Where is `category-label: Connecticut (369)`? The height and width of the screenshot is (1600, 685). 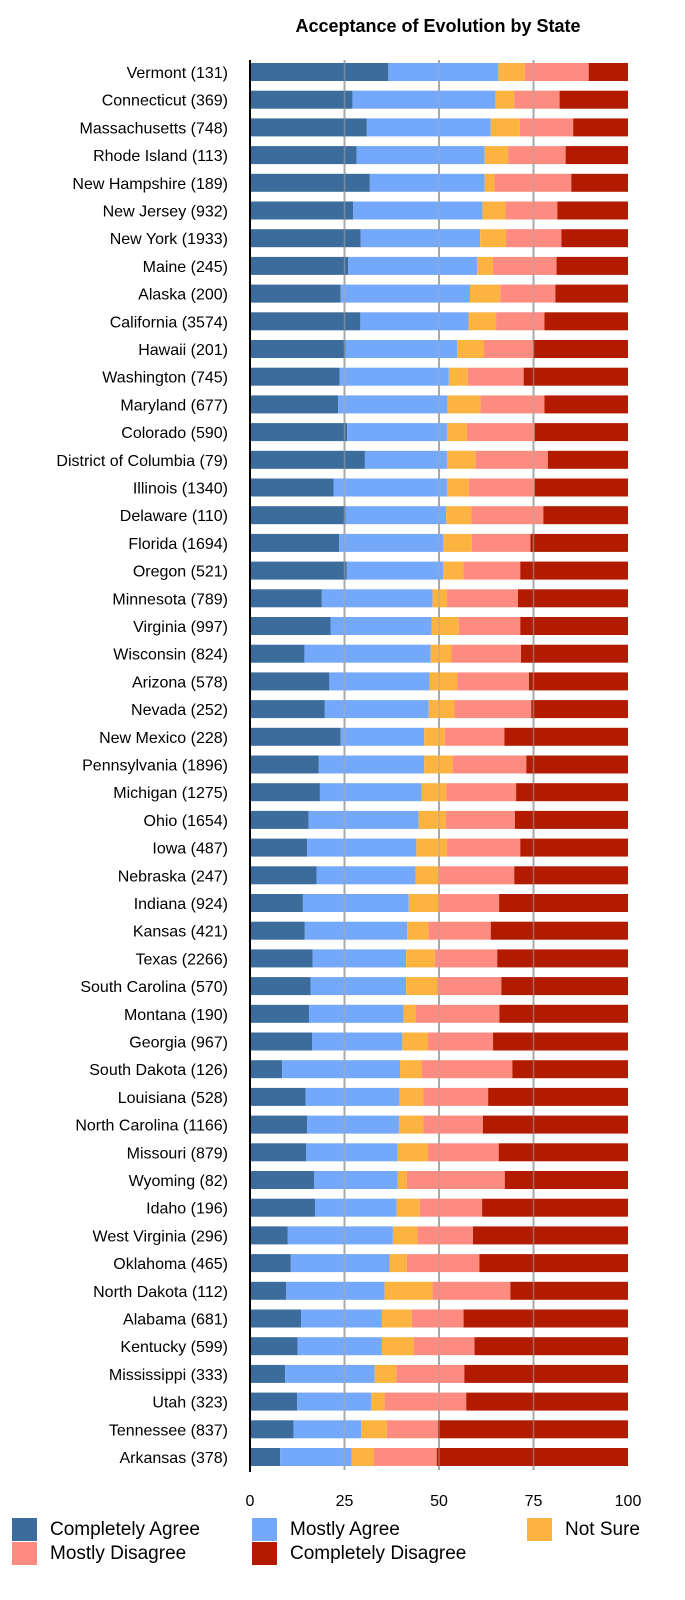
category-label: Connecticut (369) is located at coordinates (165, 101).